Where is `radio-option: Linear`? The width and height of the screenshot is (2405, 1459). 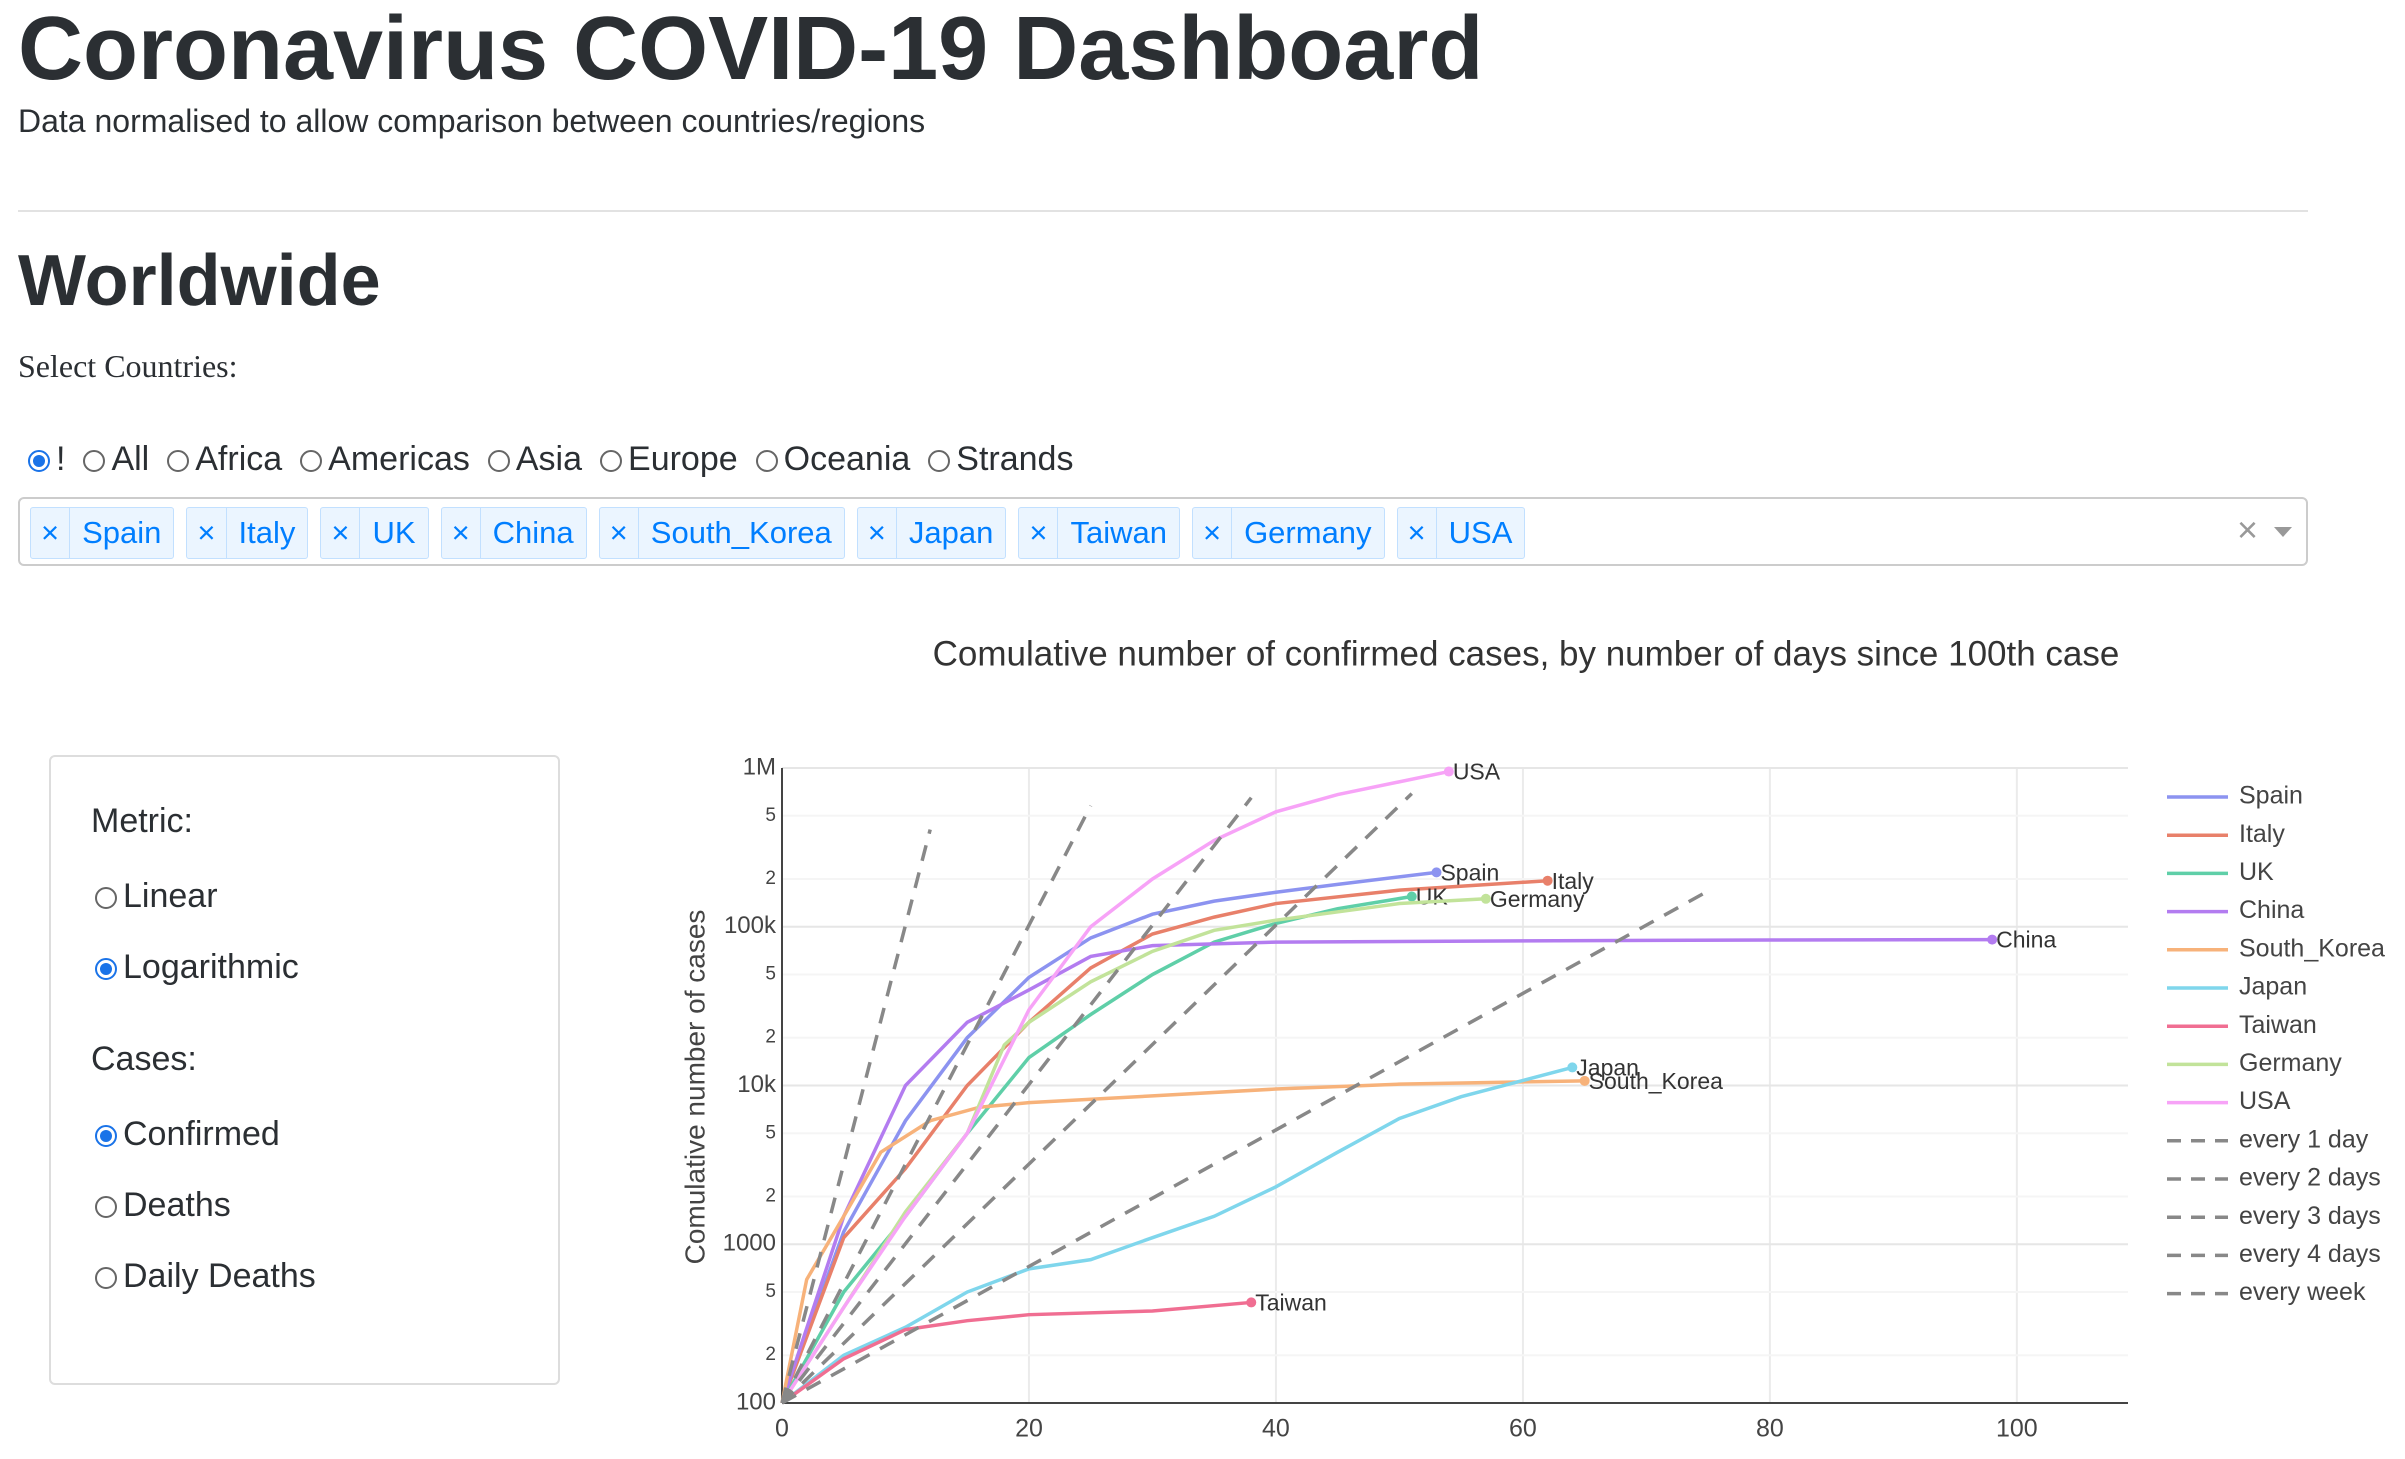 radio-option: Linear is located at coordinates (156, 896).